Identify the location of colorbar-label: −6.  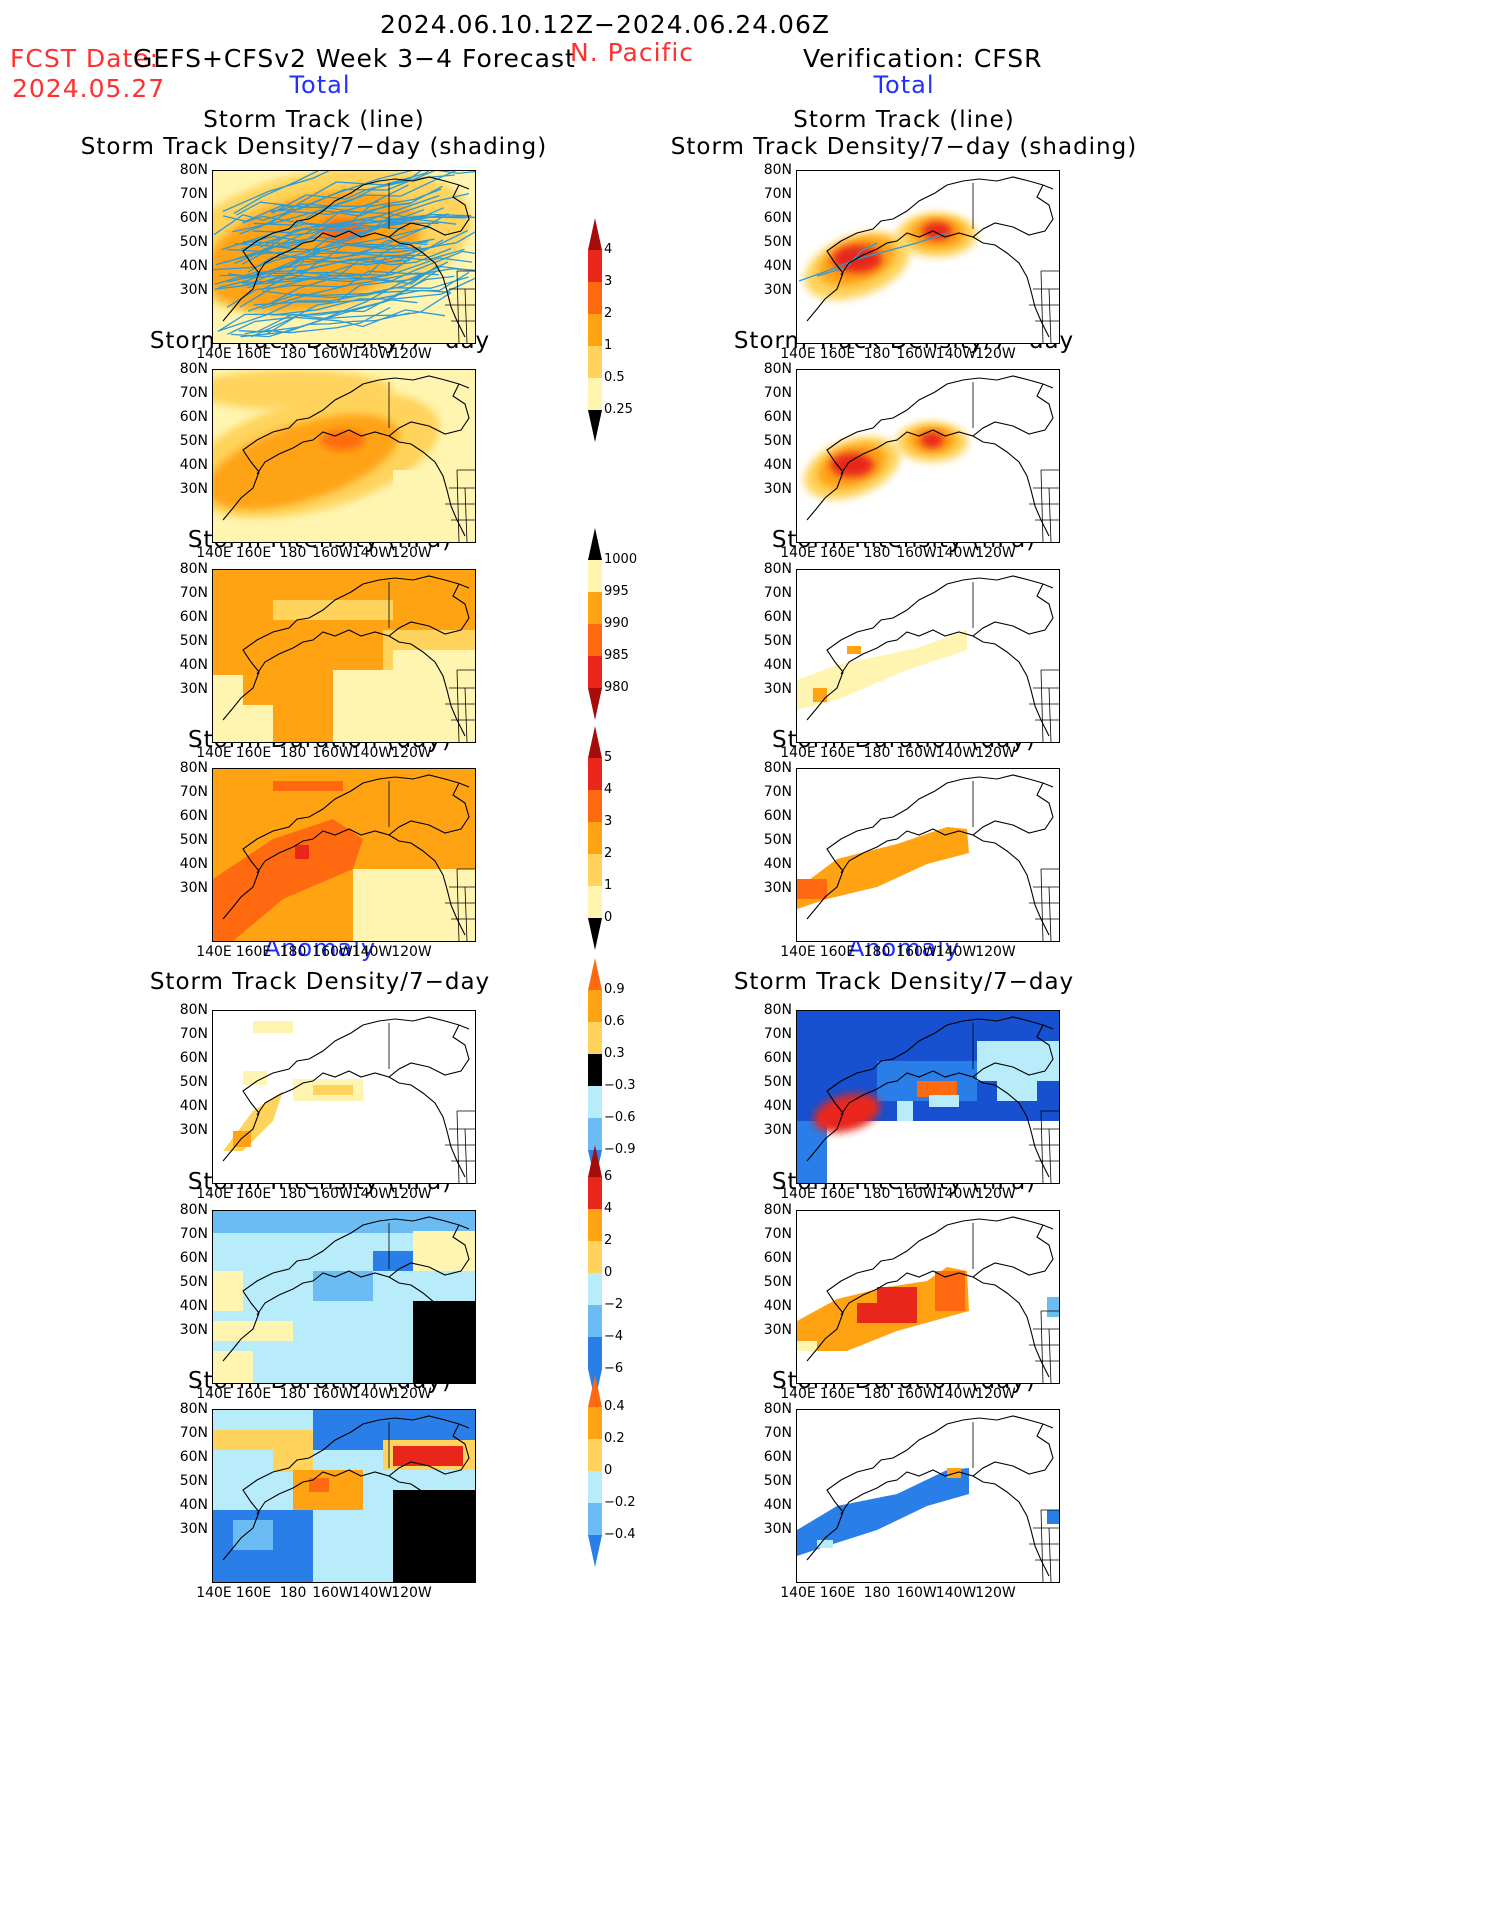
(614, 1368).